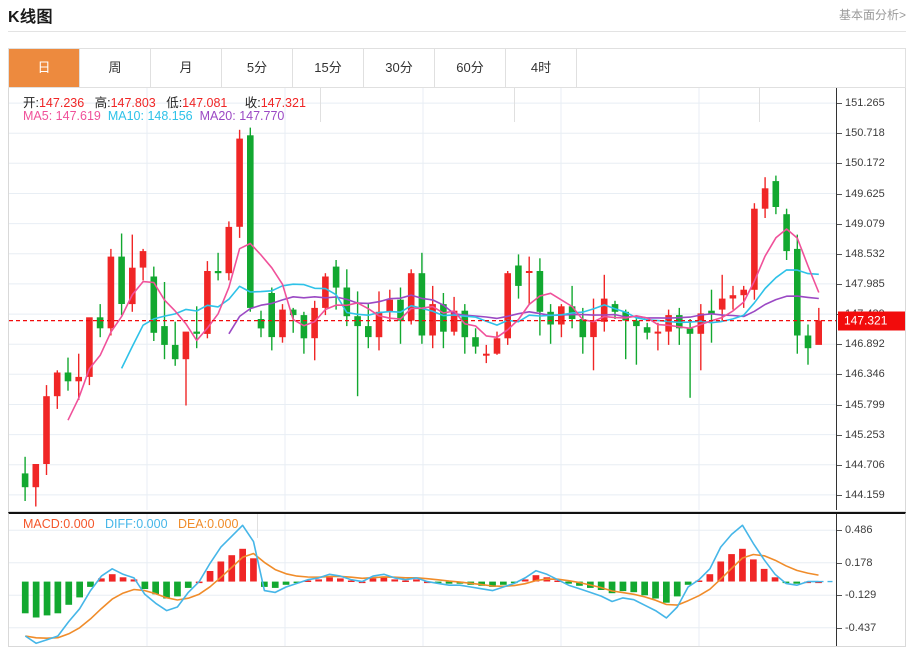 This screenshot has height=647, width=914. Describe the element at coordinates (861, 627) in the screenshot. I see `macd-tick-label-3: -0.437` at that location.